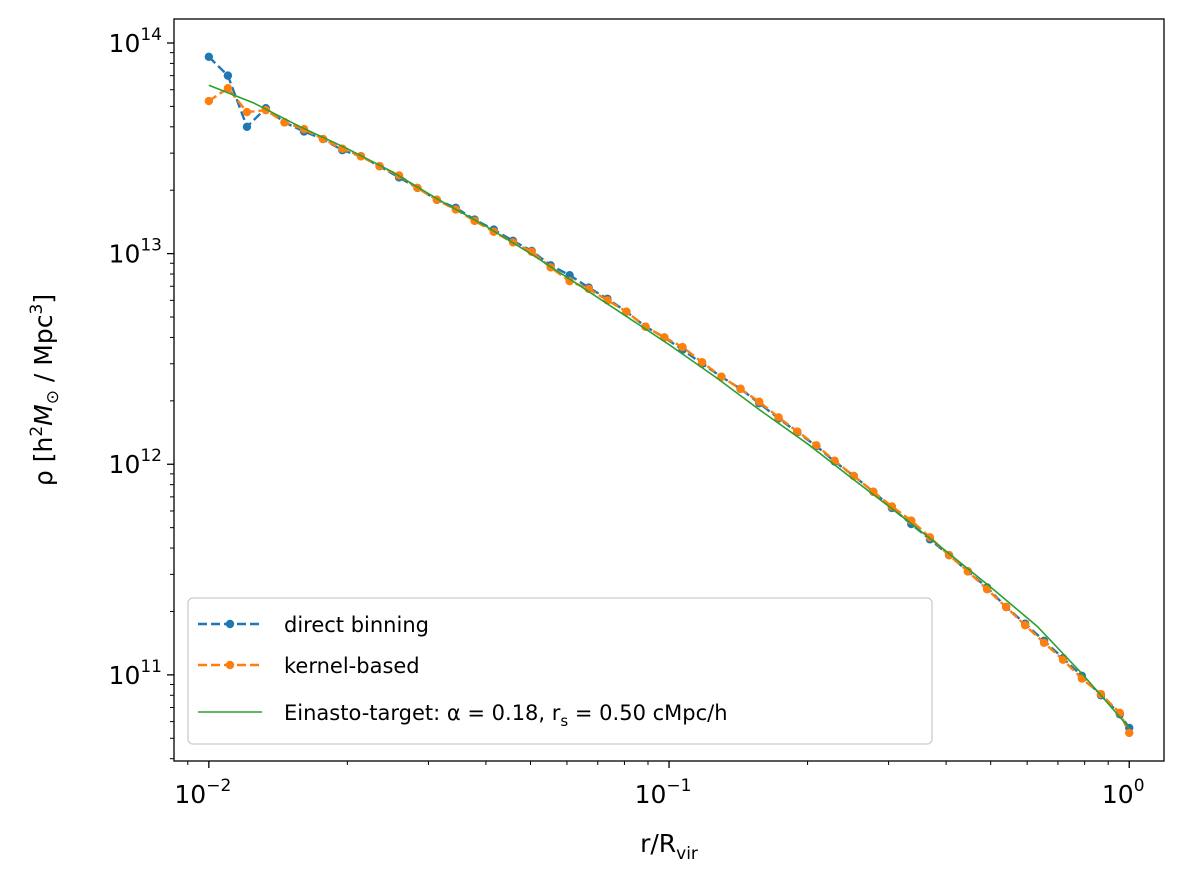 This screenshot has width=1185, height=882. What do you see at coordinates (202, 792) in the screenshot?
I see `x-tick-label: 10⁻²` at bounding box center [202, 792].